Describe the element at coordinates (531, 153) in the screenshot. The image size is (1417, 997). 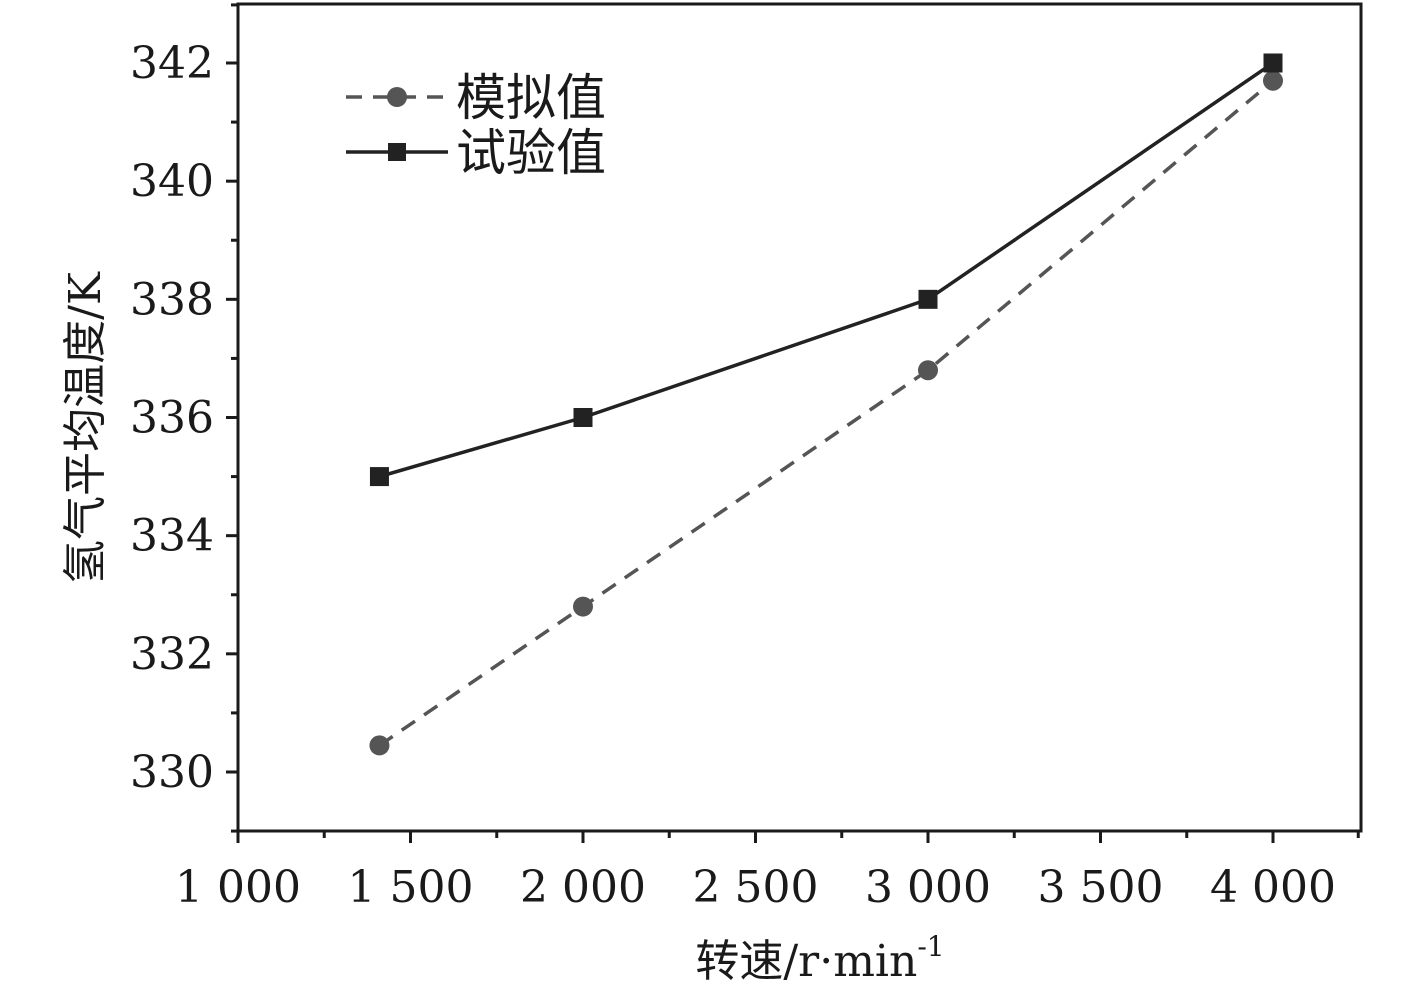
I see `legend-label-试验值: 试验值` at that location.